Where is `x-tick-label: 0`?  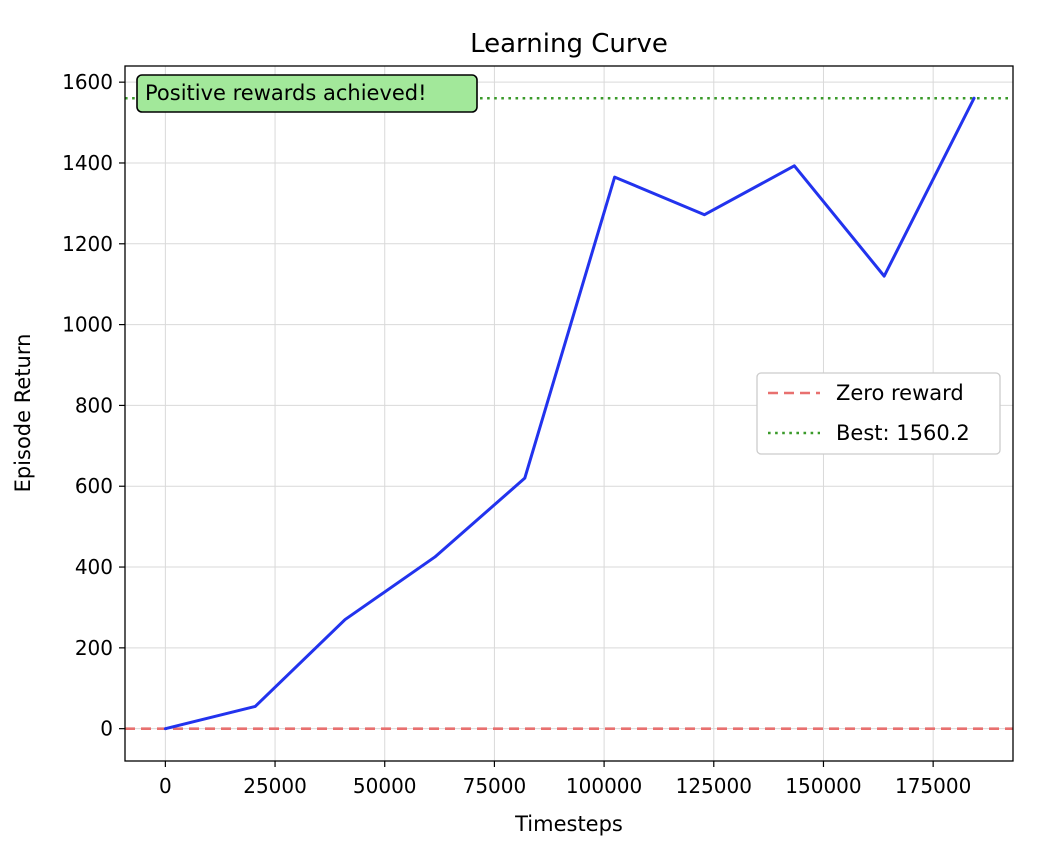 x-tick-label: 0 is located at coordinates (165, 786).